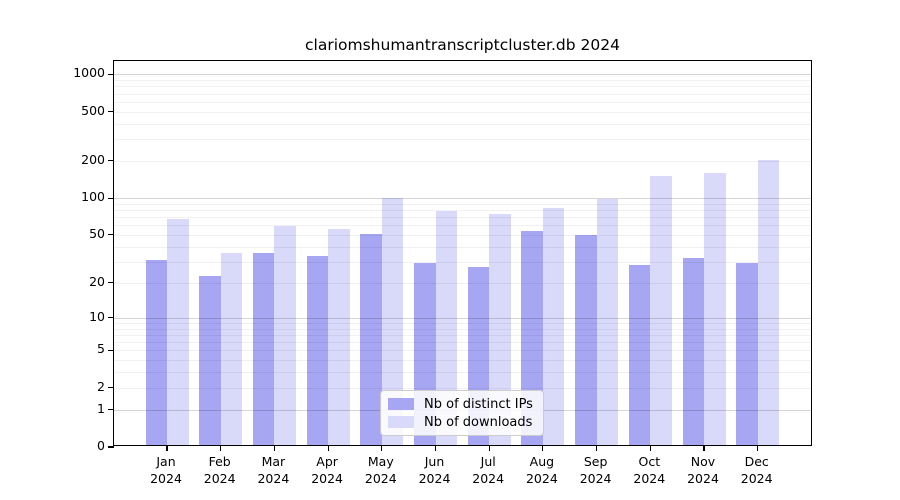 The height and width of the screenshot is (500, 900). I want to click on y-axis-label-100: 100, so click(93, 197).